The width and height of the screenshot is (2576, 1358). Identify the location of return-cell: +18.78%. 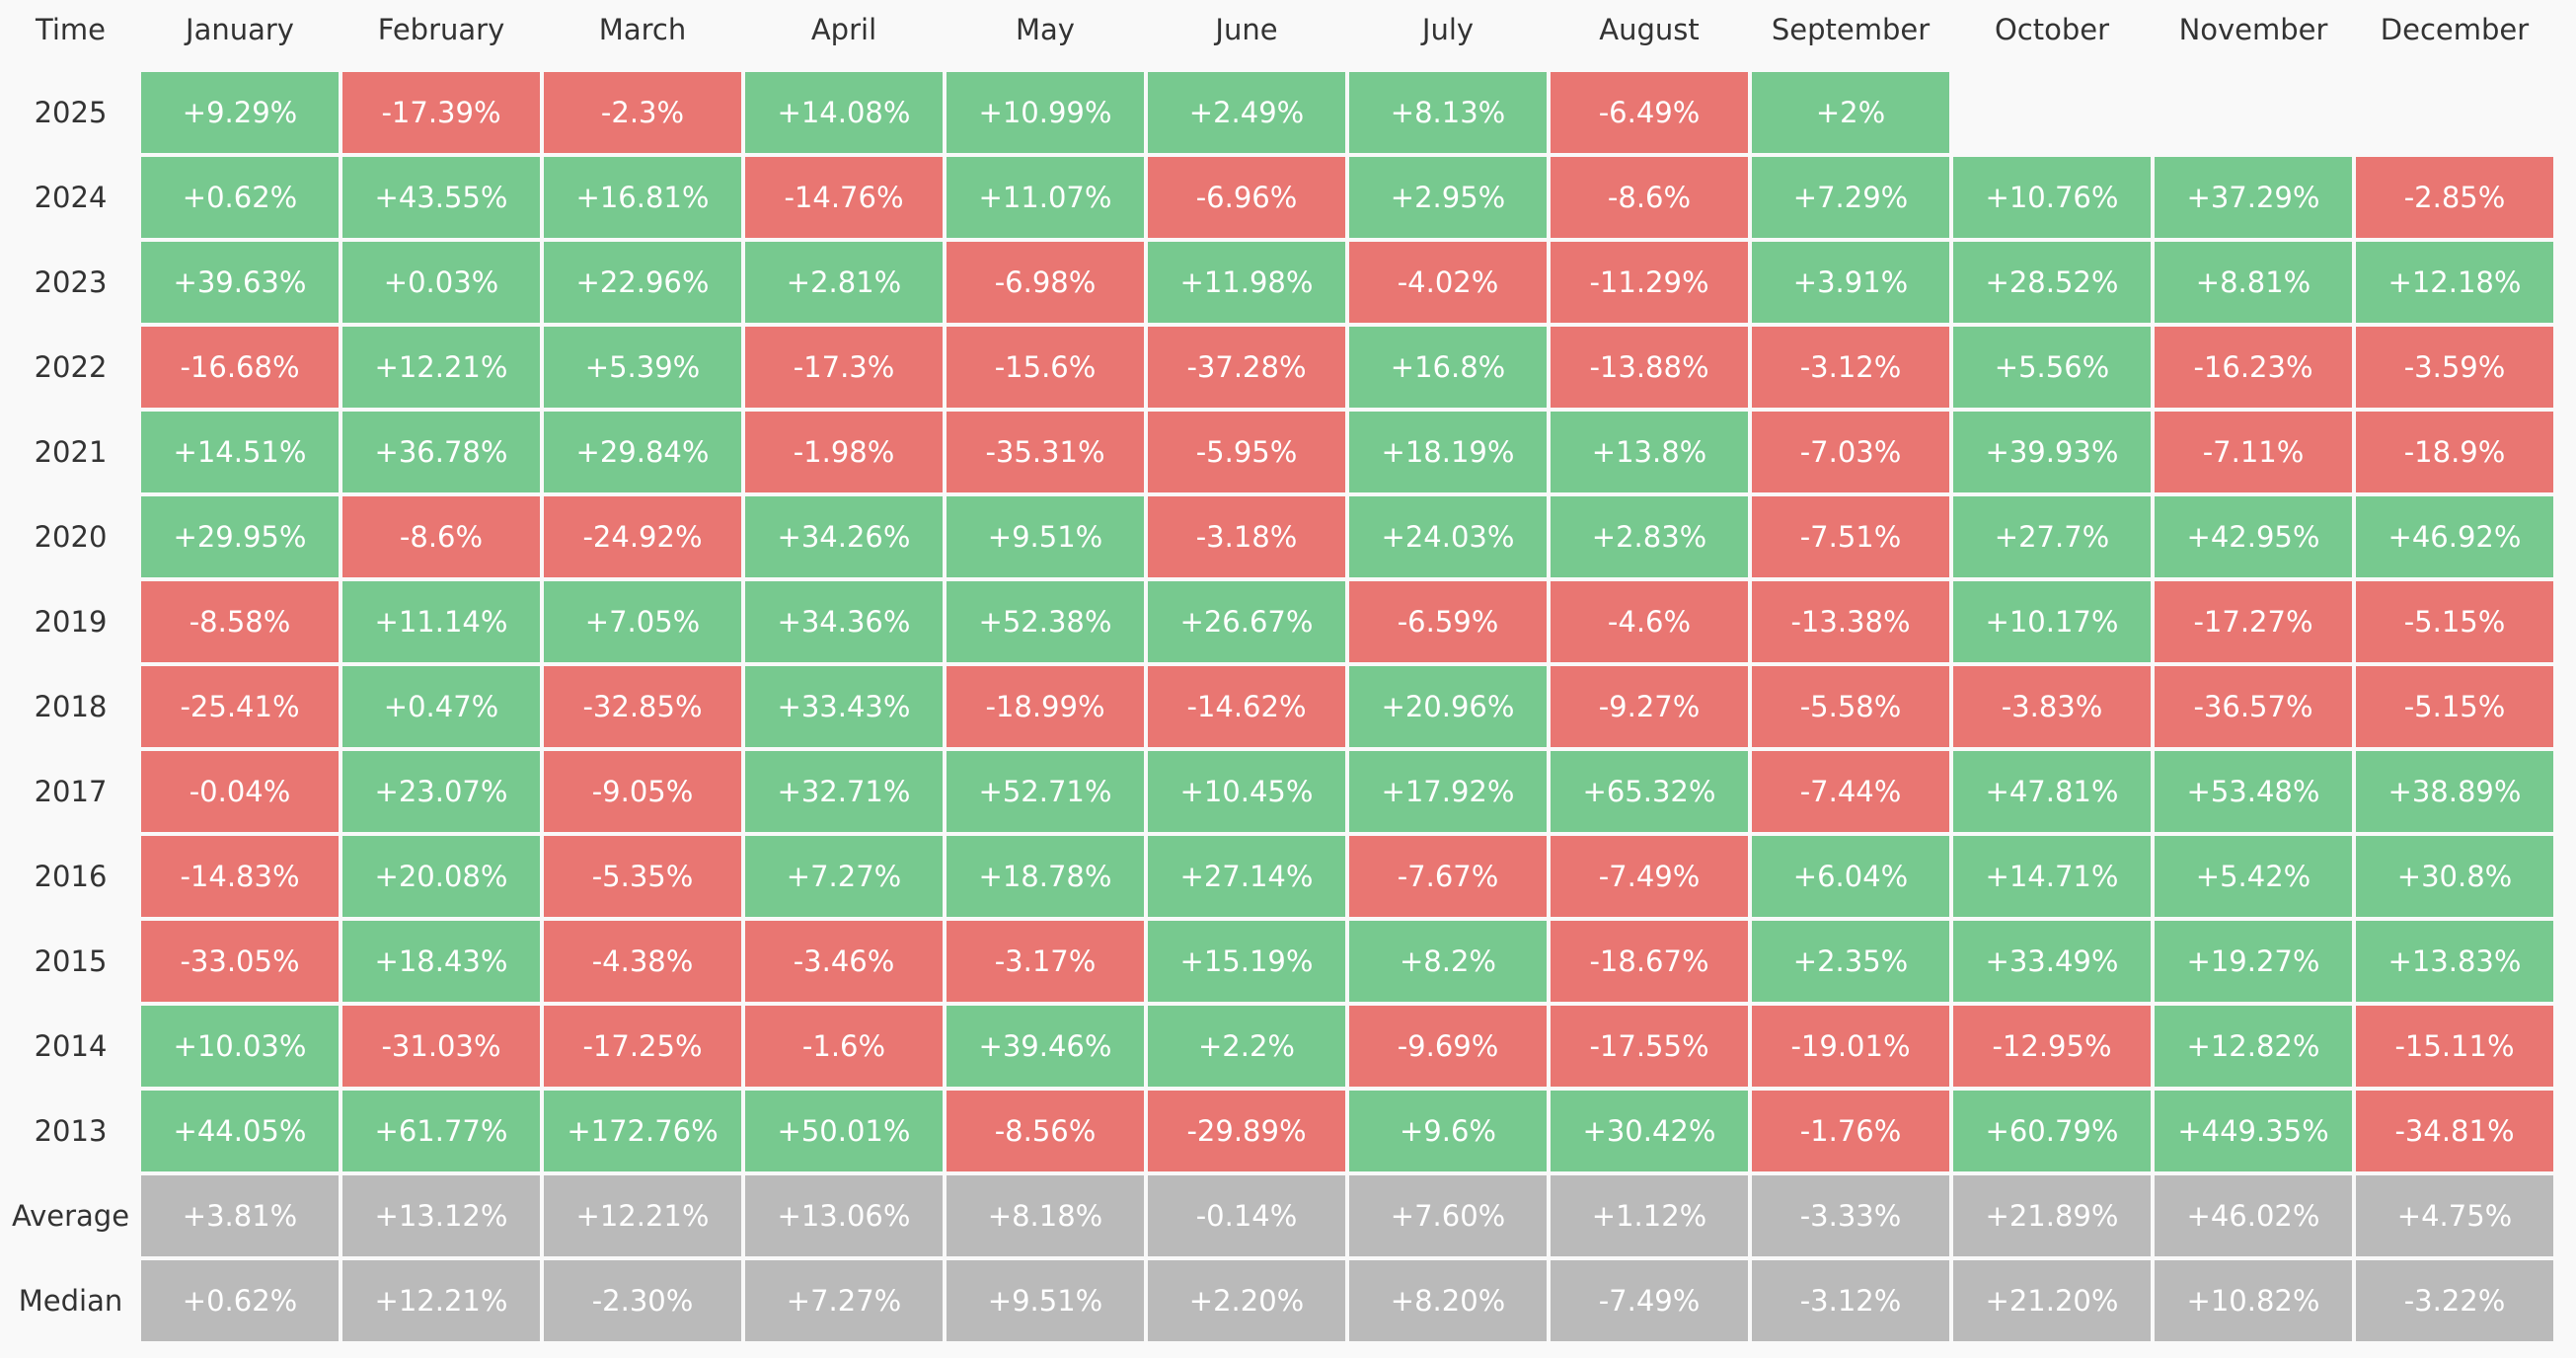
(1045, 876).